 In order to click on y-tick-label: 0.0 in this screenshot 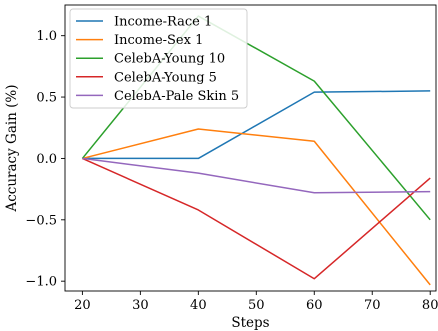, I will do `click(46, 159)`.